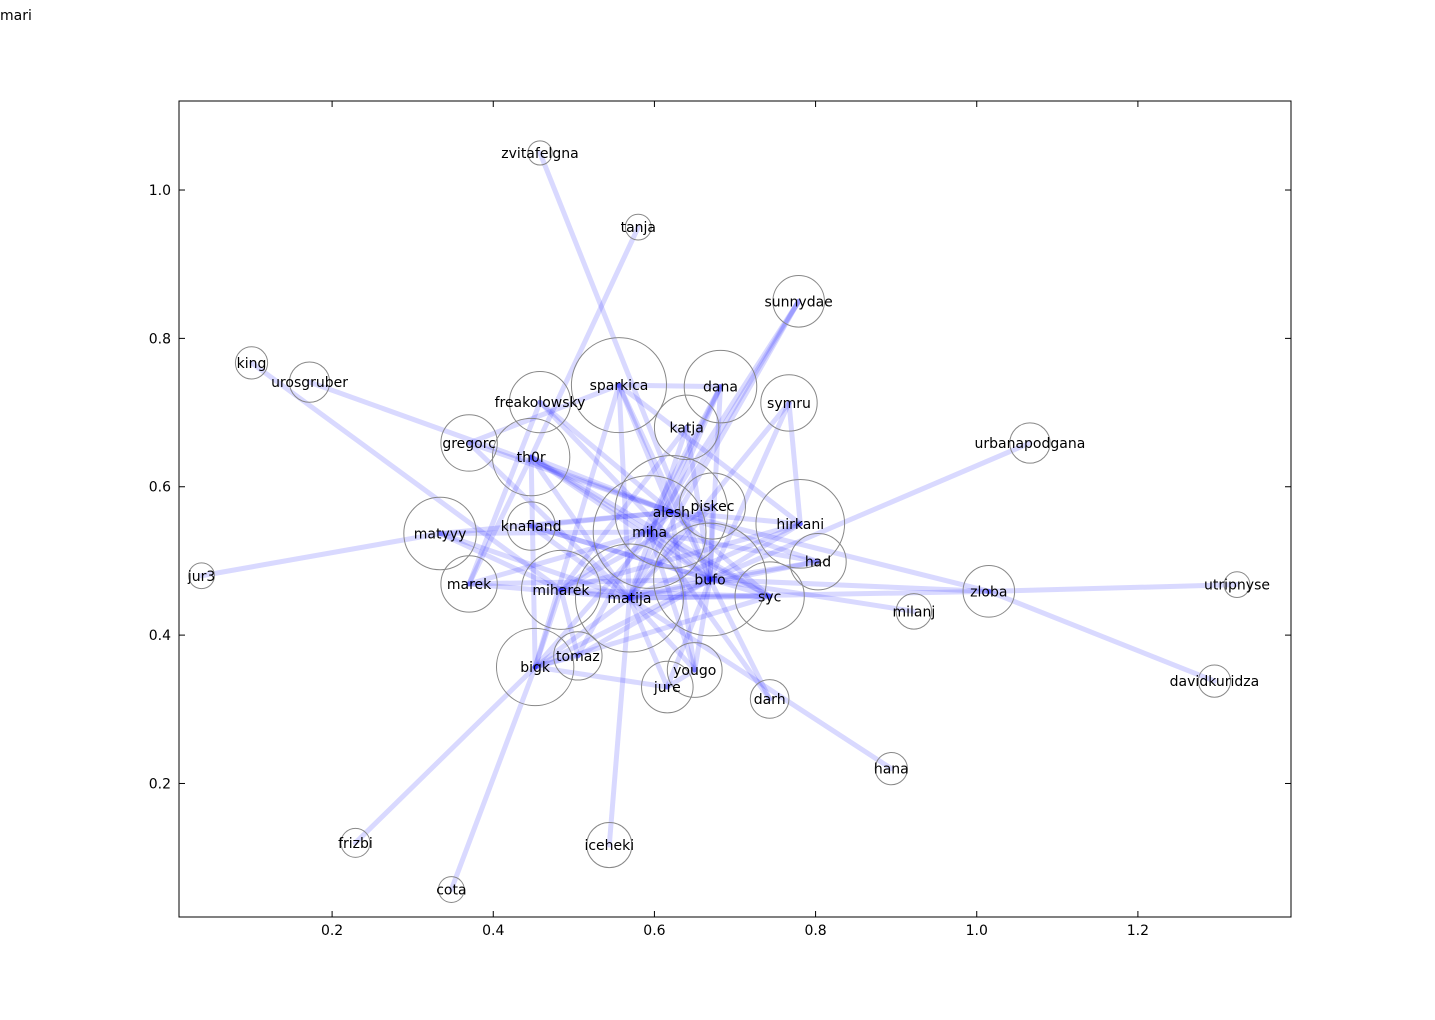 The width and height of the screenshot is (1435, 1020). Describe the element at coordinates (629, 599) in the screenshot. I see `node-label-matija: matija` at that location.